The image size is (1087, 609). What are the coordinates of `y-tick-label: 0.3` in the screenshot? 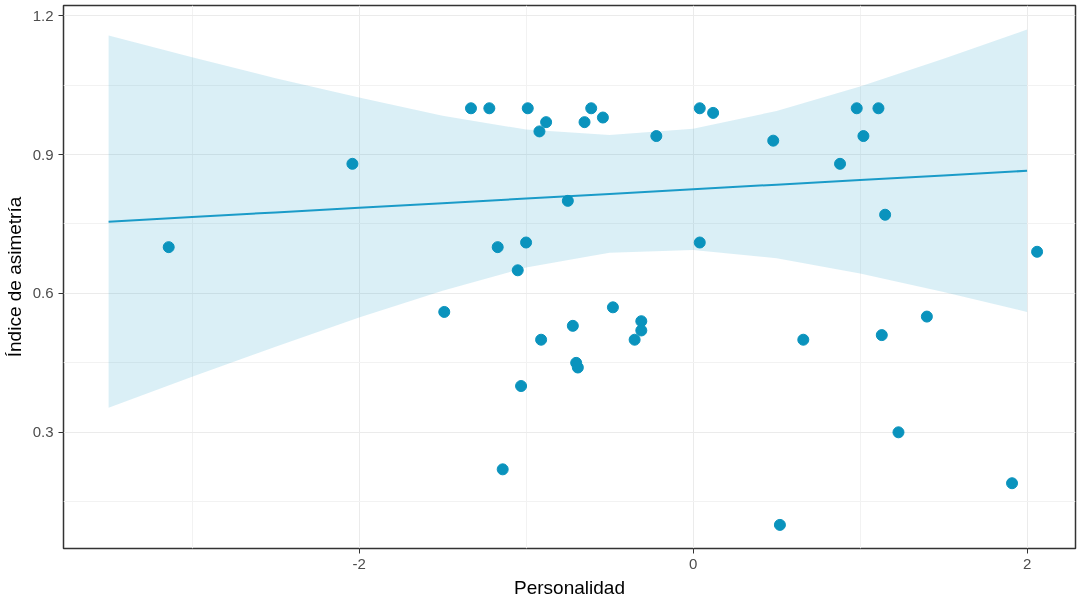 It's located at (43, 432).